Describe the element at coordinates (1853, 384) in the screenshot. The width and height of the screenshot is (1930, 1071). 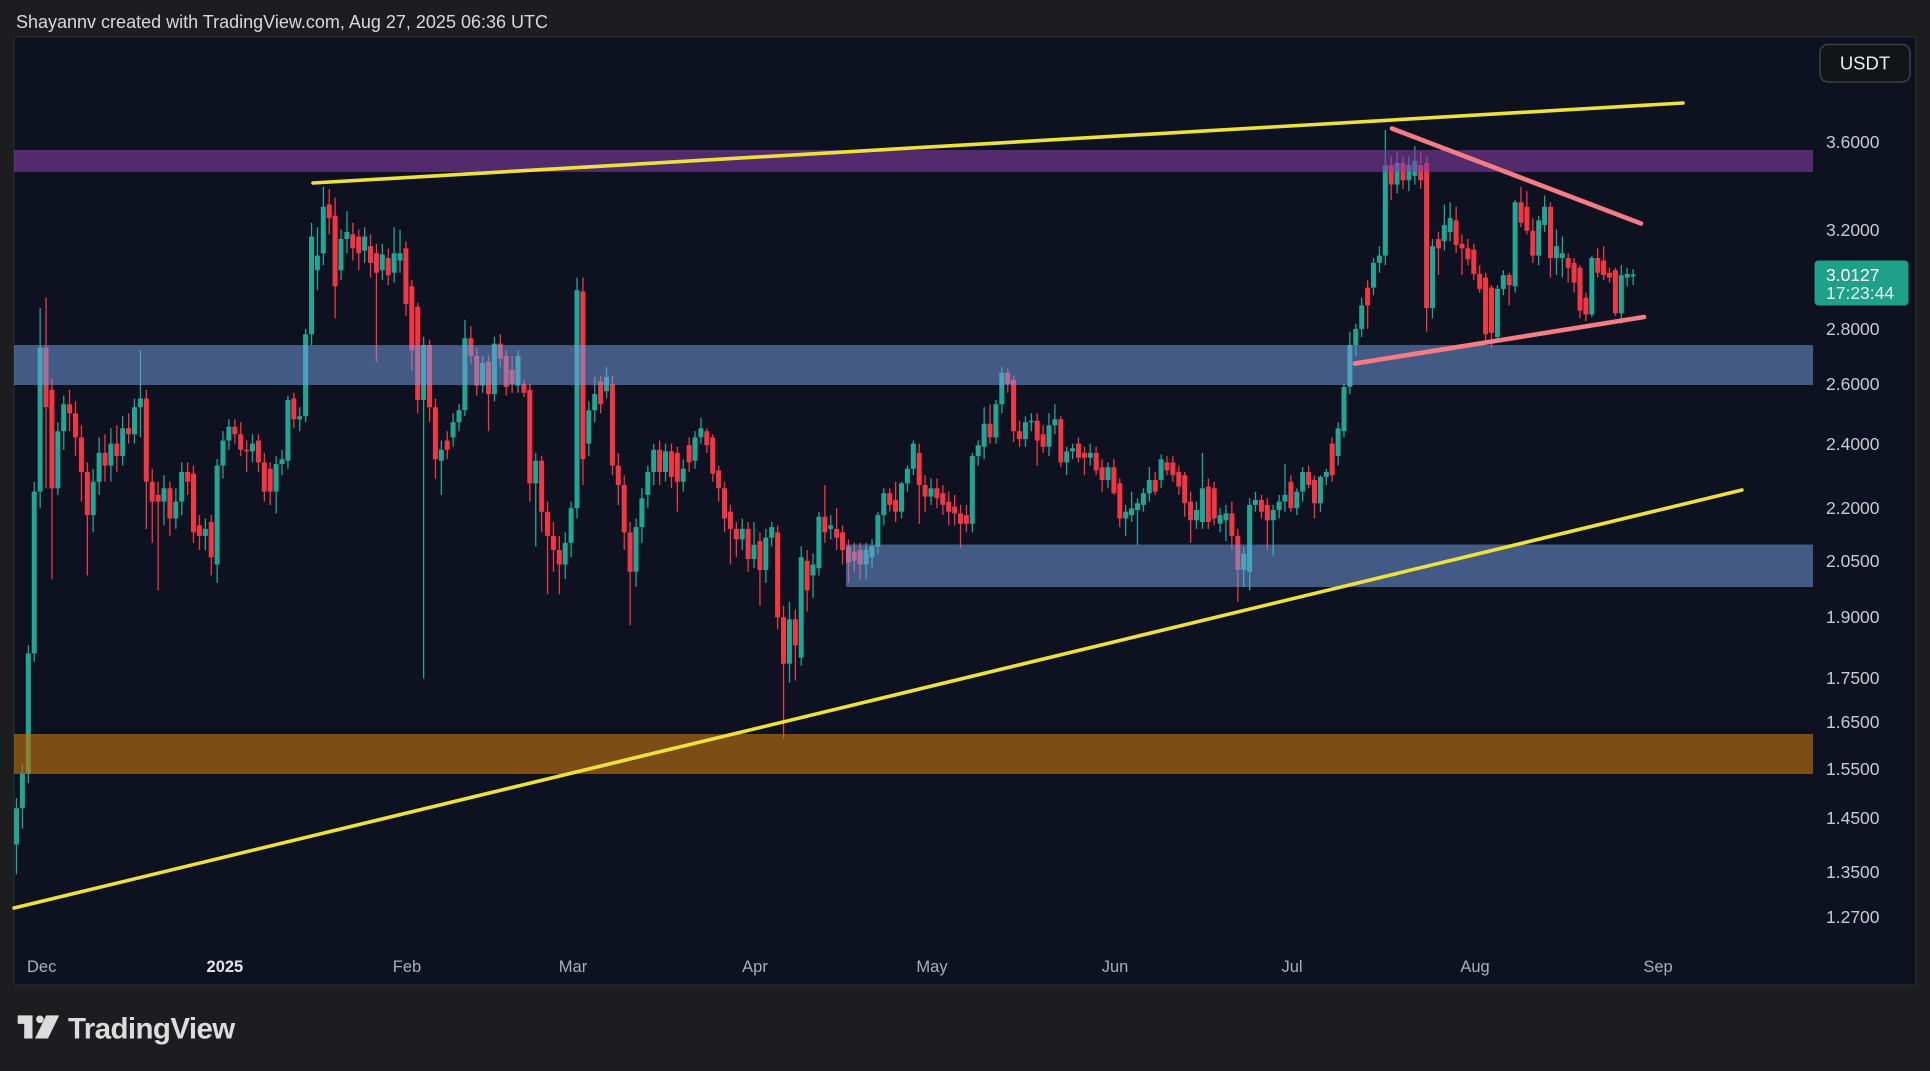
I see `svg-text: 2.6000` at that location.